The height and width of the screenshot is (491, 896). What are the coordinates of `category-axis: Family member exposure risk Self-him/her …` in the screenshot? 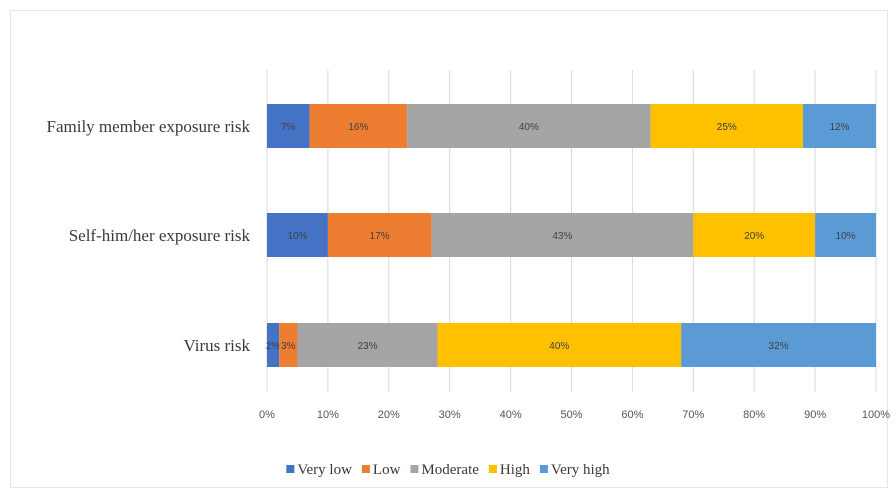 It's located at (149, 236).